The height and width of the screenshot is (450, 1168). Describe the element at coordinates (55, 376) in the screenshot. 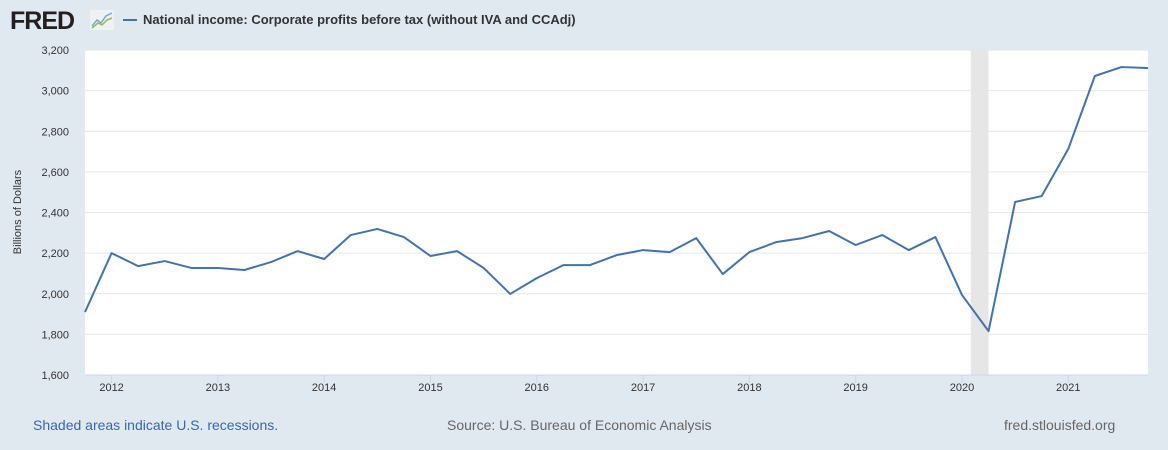

I see `y-tick-label: 1,600` at that location.